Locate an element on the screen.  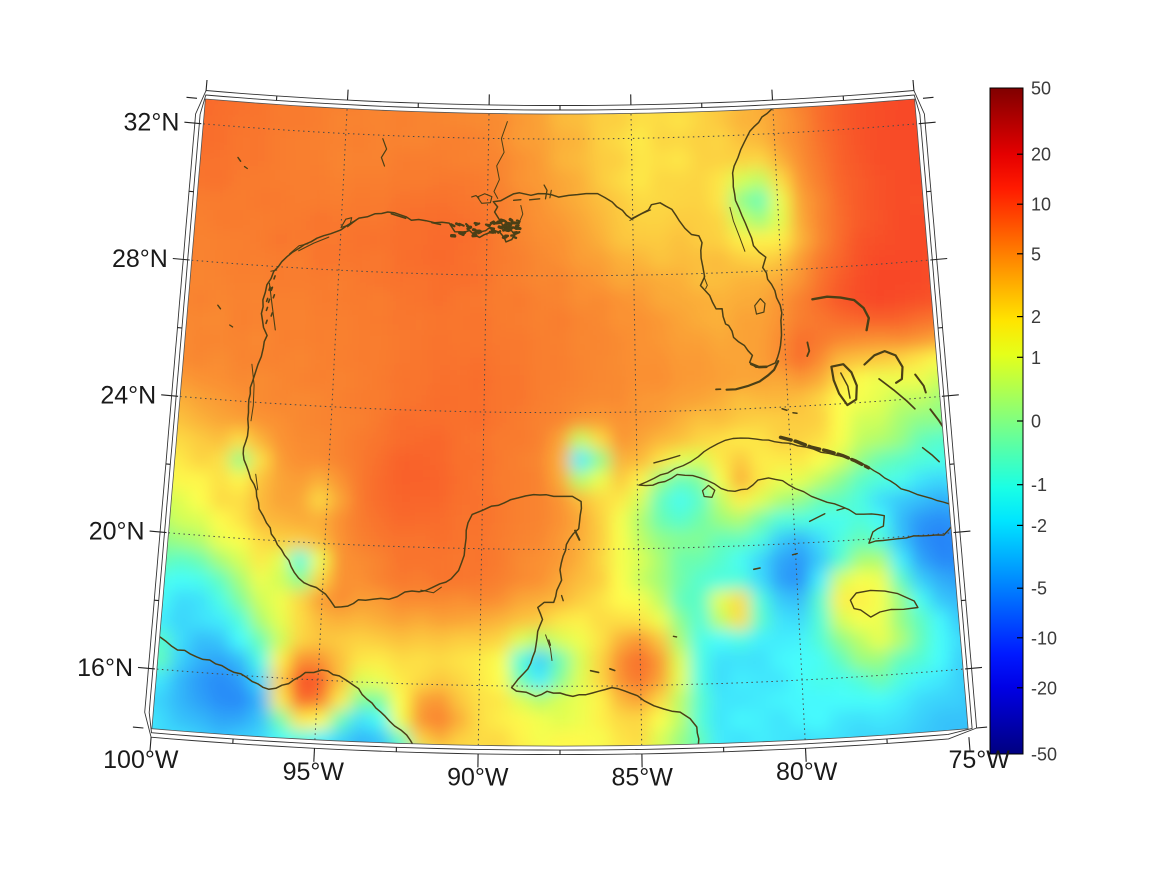
svg-text: 95°W is located at coordinates (314, 772).